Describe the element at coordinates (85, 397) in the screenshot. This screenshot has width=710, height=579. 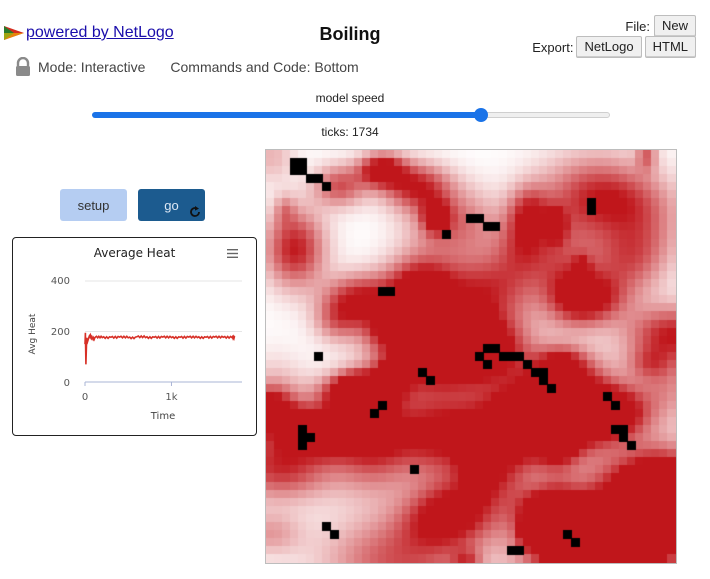
I see `x-tick-label: 0` at that location.